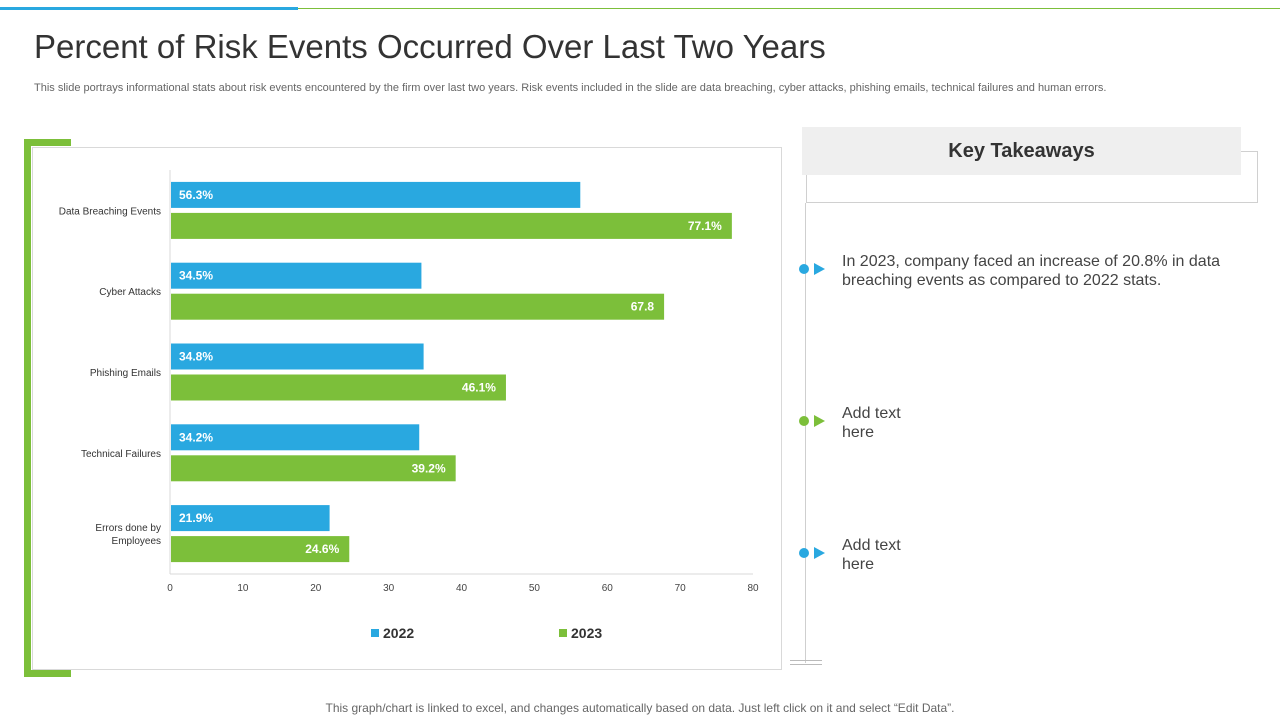  I want to click on takeaway-text-2: Add text here, so click(871, 423).